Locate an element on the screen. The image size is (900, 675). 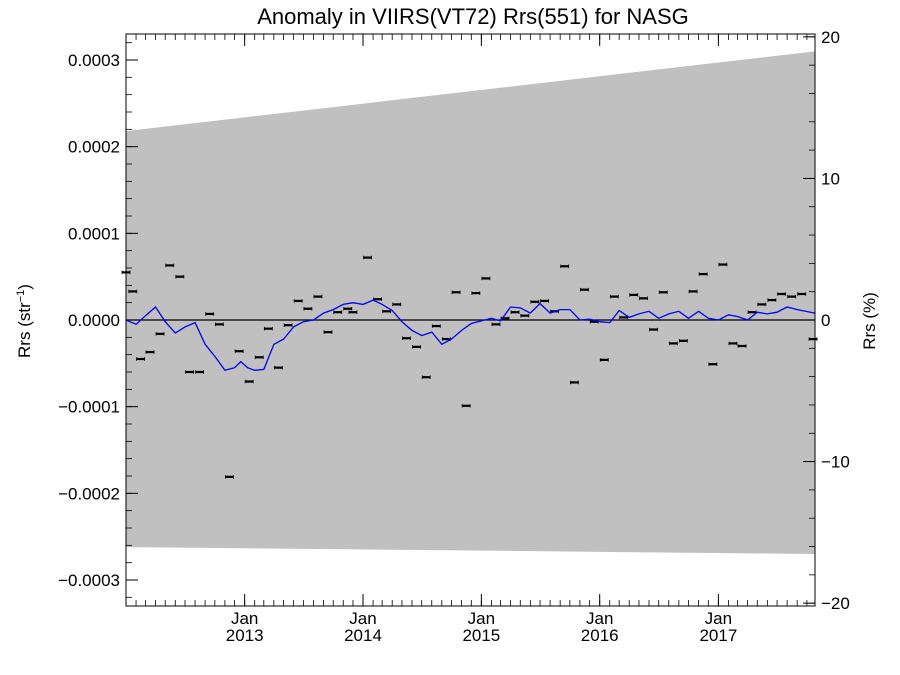
y-tick-label-left: 0.0001 is located at coordinates (94, 233).